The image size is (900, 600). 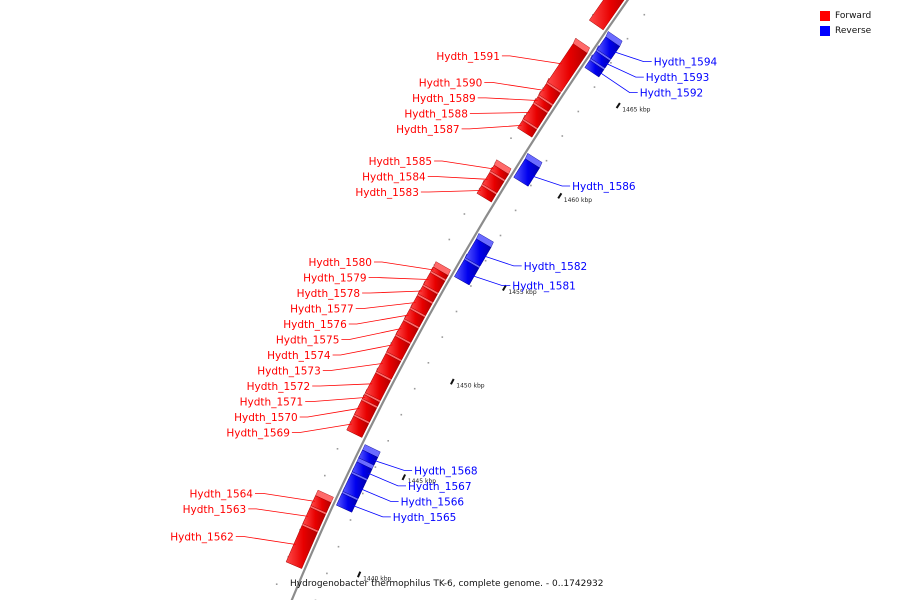 What do you see at coordinates (387, 193) in the screenshot?
I see `gene-label: Hydth_1583` at bounding box center [387, 193].